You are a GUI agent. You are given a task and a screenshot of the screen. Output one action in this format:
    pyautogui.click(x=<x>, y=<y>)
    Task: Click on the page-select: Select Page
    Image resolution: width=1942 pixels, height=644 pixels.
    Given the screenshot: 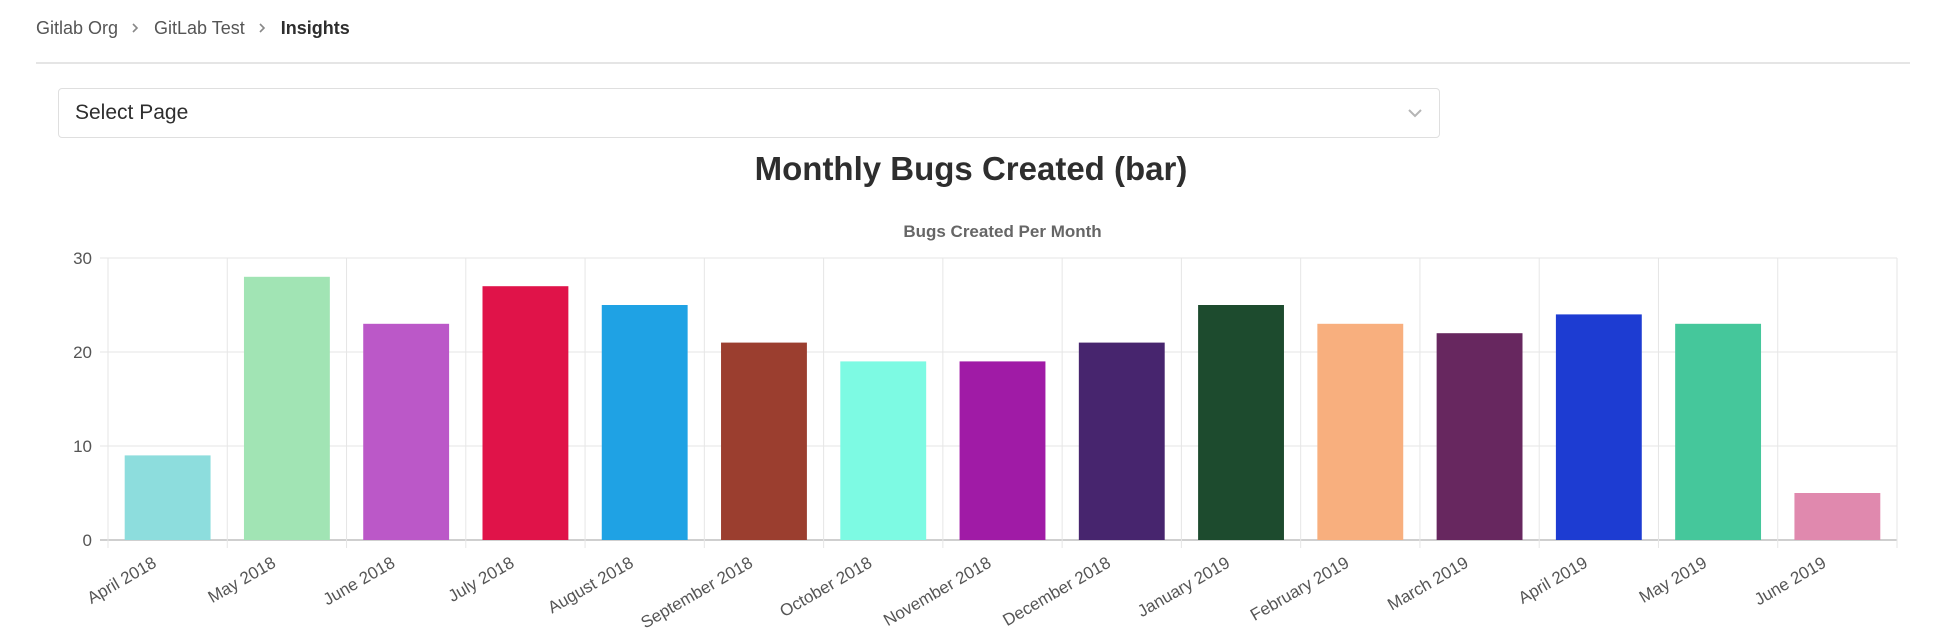 What is the action you would take?
    pyautogui.click(x=749, y=113)
    